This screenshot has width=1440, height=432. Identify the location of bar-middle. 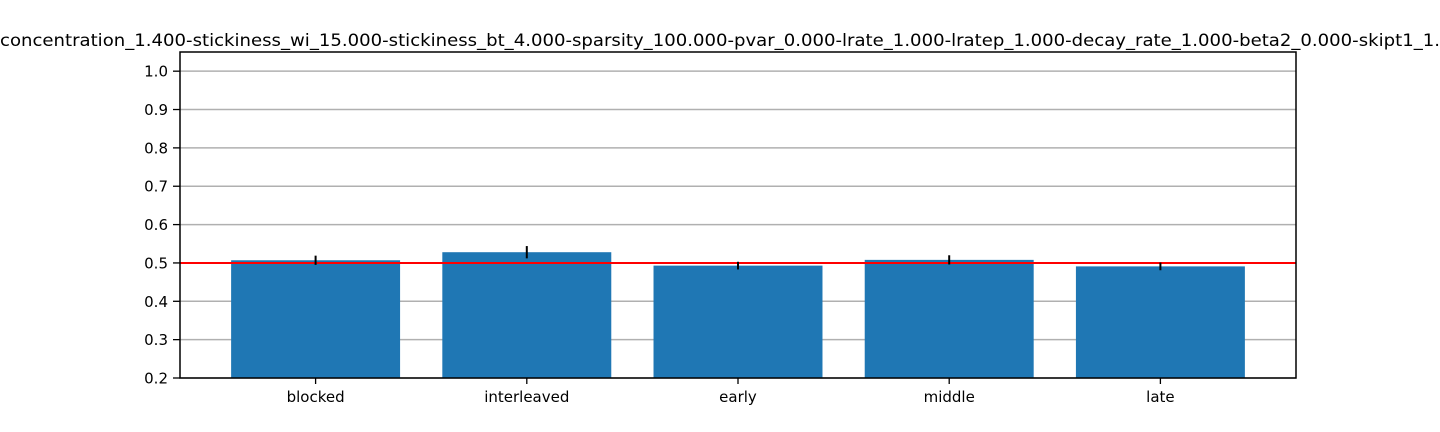
(949, 318).